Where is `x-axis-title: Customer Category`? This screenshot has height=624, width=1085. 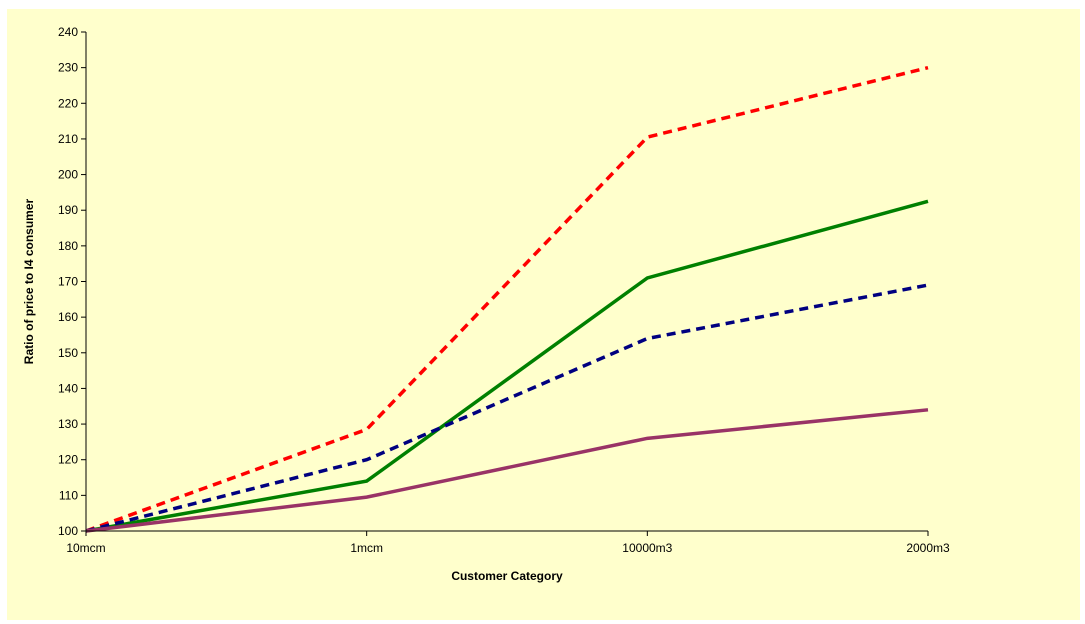
x-axis-title: Customer Category is located at coordinates (507, 576).